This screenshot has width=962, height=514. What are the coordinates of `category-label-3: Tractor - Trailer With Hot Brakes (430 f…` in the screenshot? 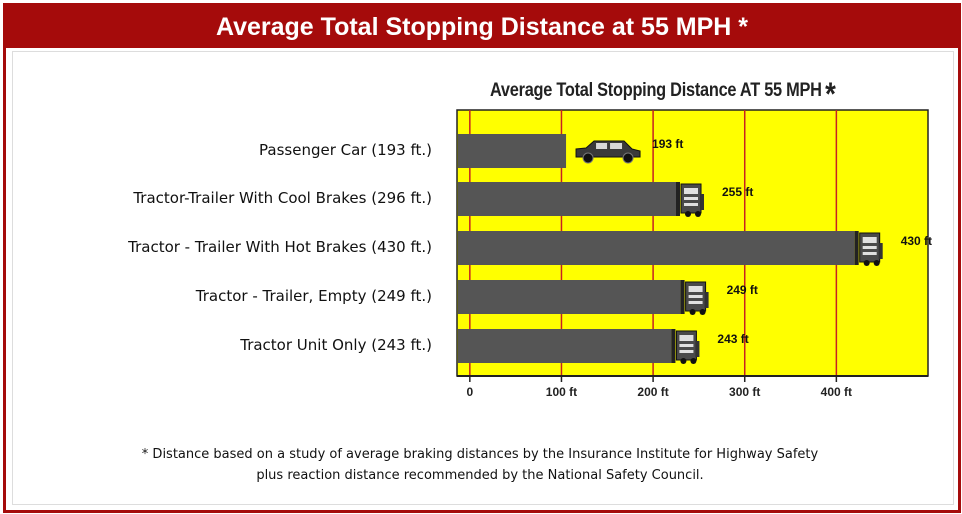 It's located at (280, 247).